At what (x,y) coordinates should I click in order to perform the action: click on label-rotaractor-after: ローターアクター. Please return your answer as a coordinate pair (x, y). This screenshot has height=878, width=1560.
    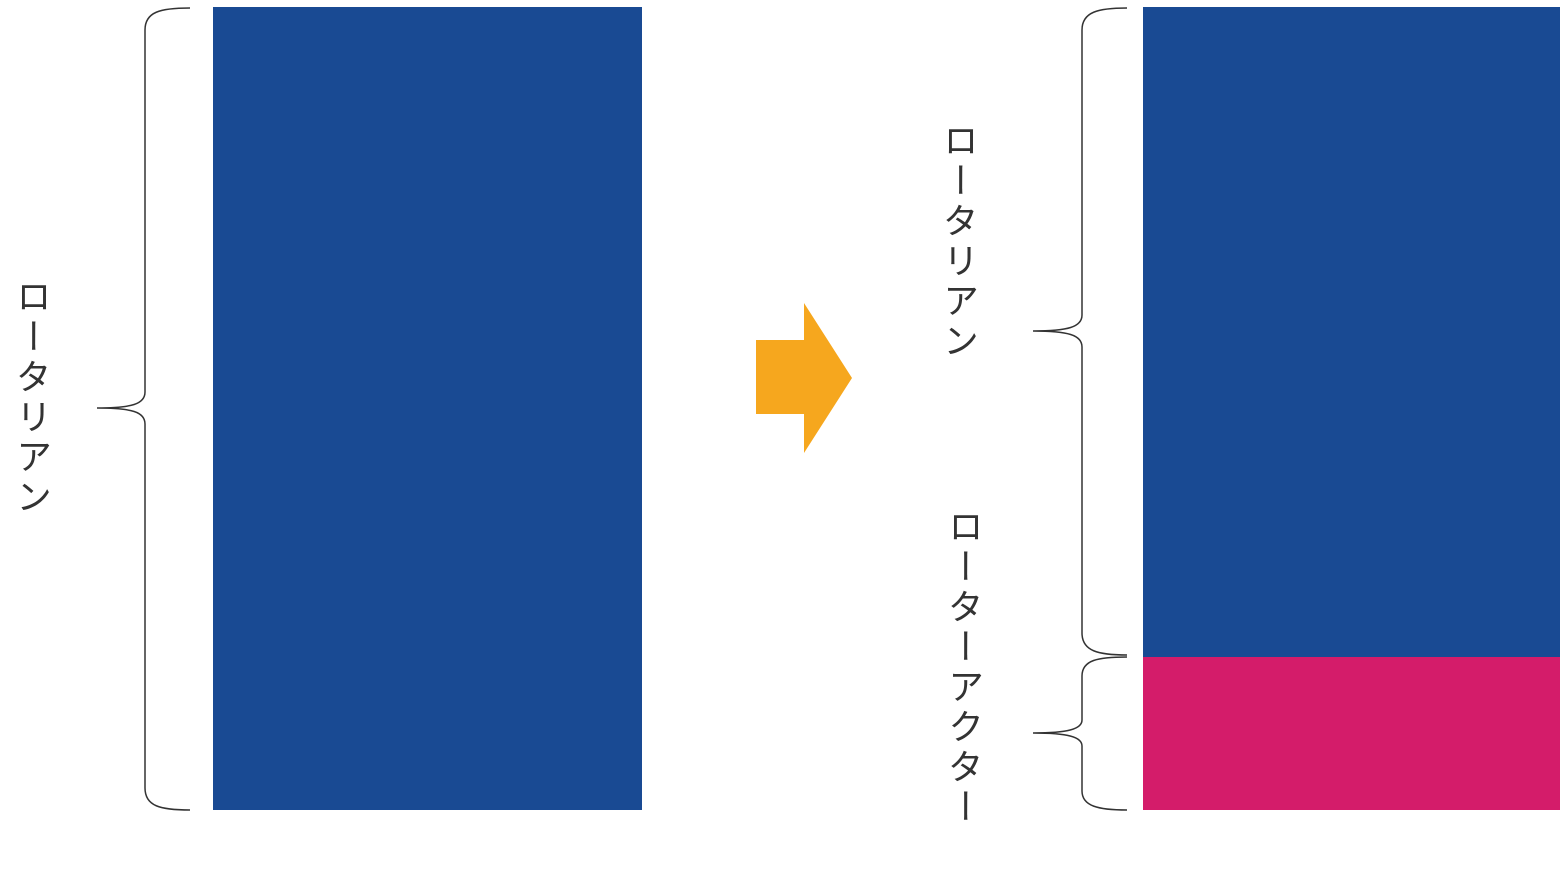
    Looking at the image, I should click on (962, 668).